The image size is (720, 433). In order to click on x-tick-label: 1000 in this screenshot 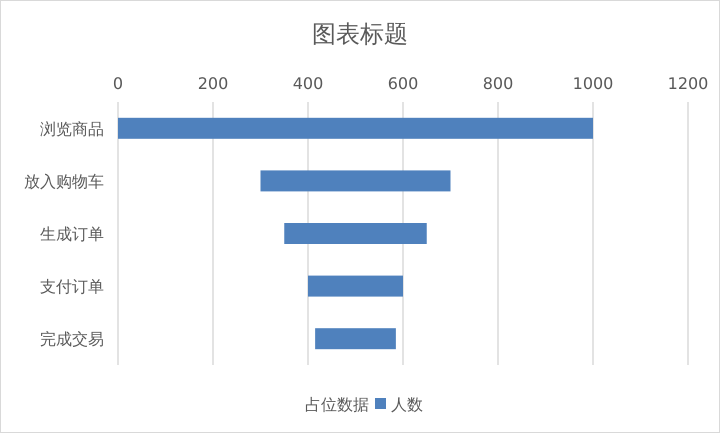, I will do `click(593, 83)`.